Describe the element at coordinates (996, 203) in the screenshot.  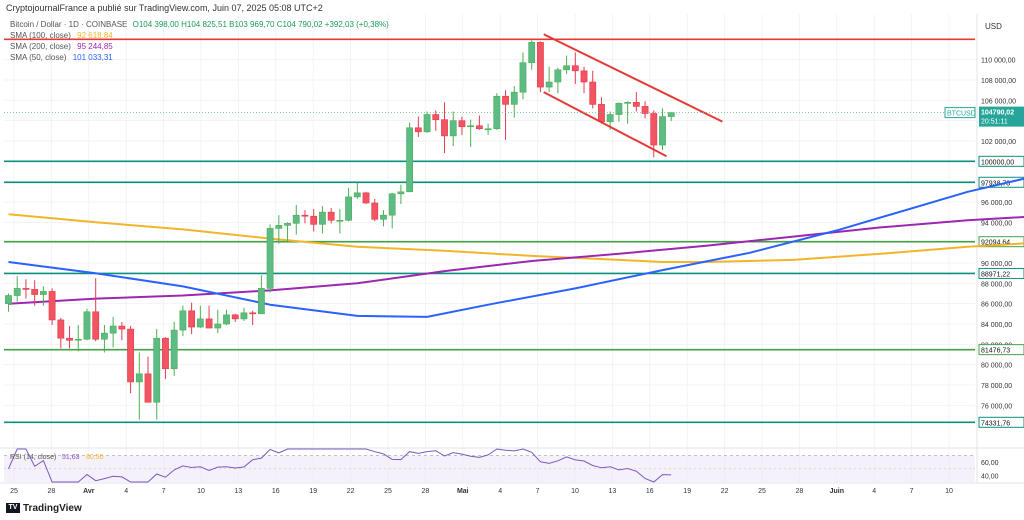
I see `y-tick-label: 96 000,00` at that location.